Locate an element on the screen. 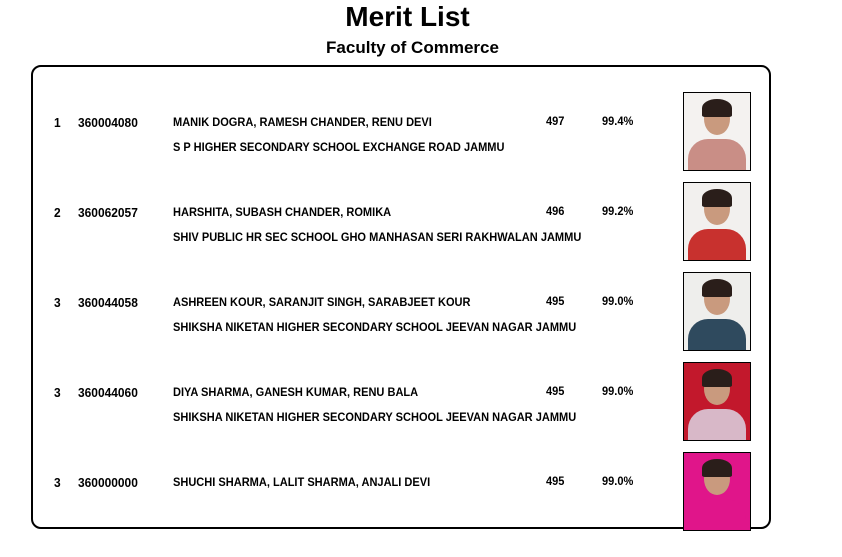 The image size is (842, 557). percentage: 99.2% is located at coordinates (618, 211).